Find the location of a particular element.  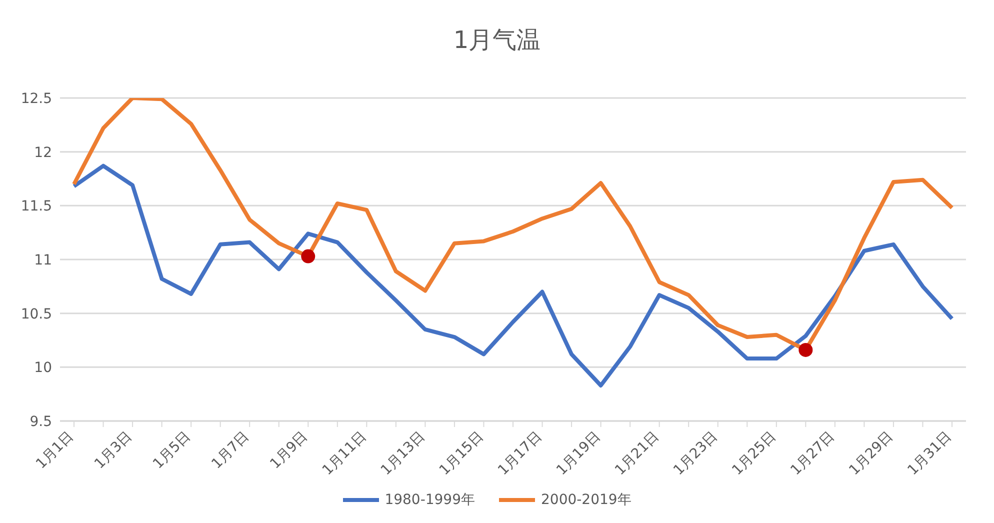

y-tick-label: 12 is located at coordinates (43, 152).